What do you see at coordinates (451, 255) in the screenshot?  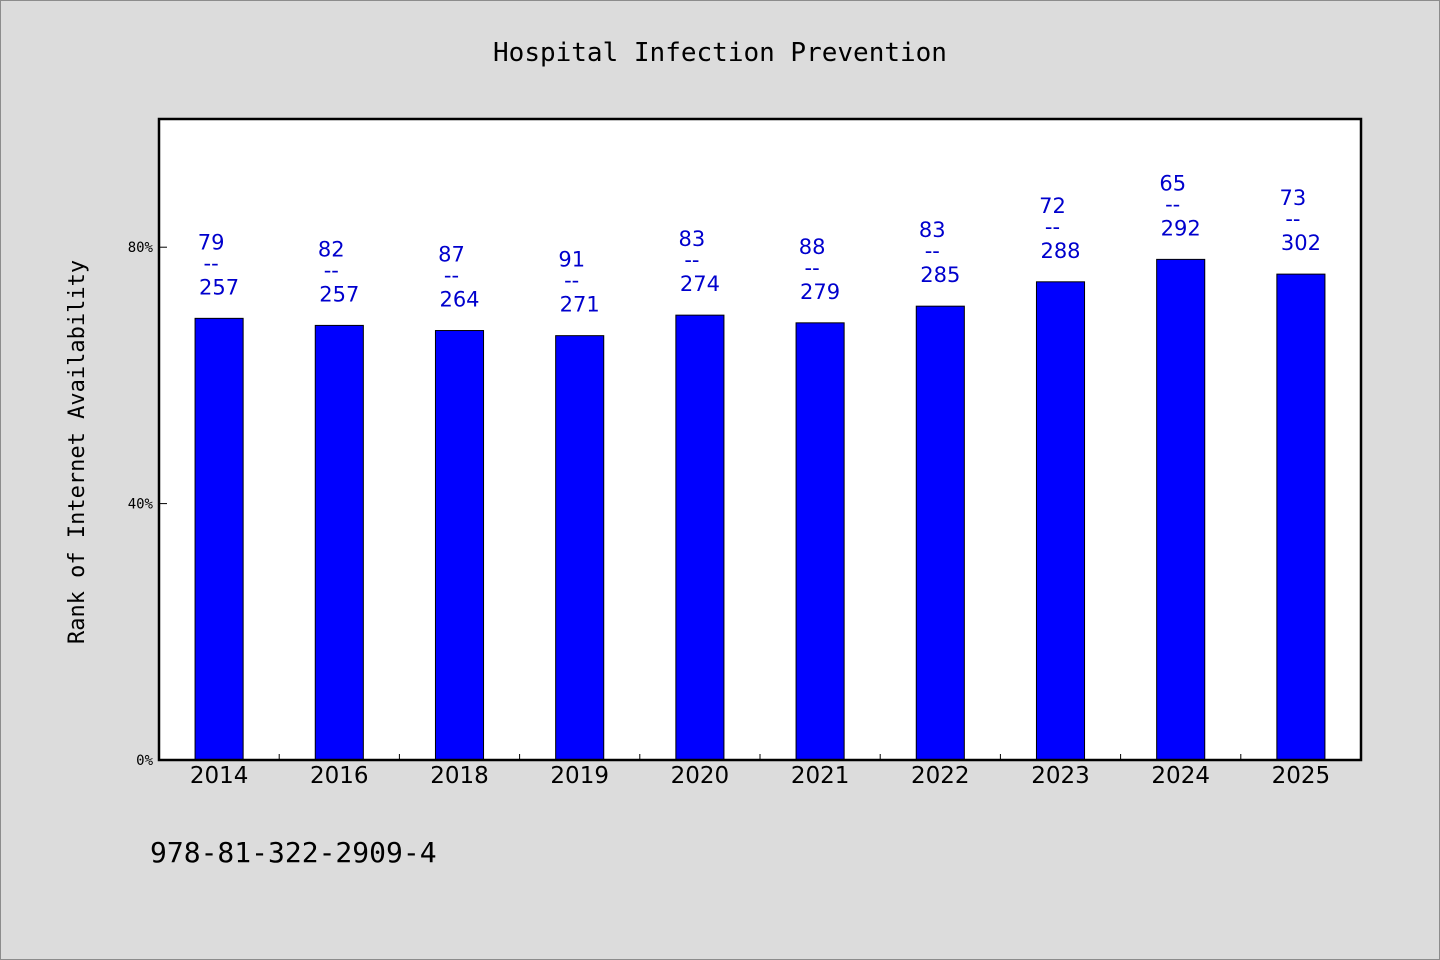 I see `data-label-top-2018: 87` at bounding box center [451, 255].